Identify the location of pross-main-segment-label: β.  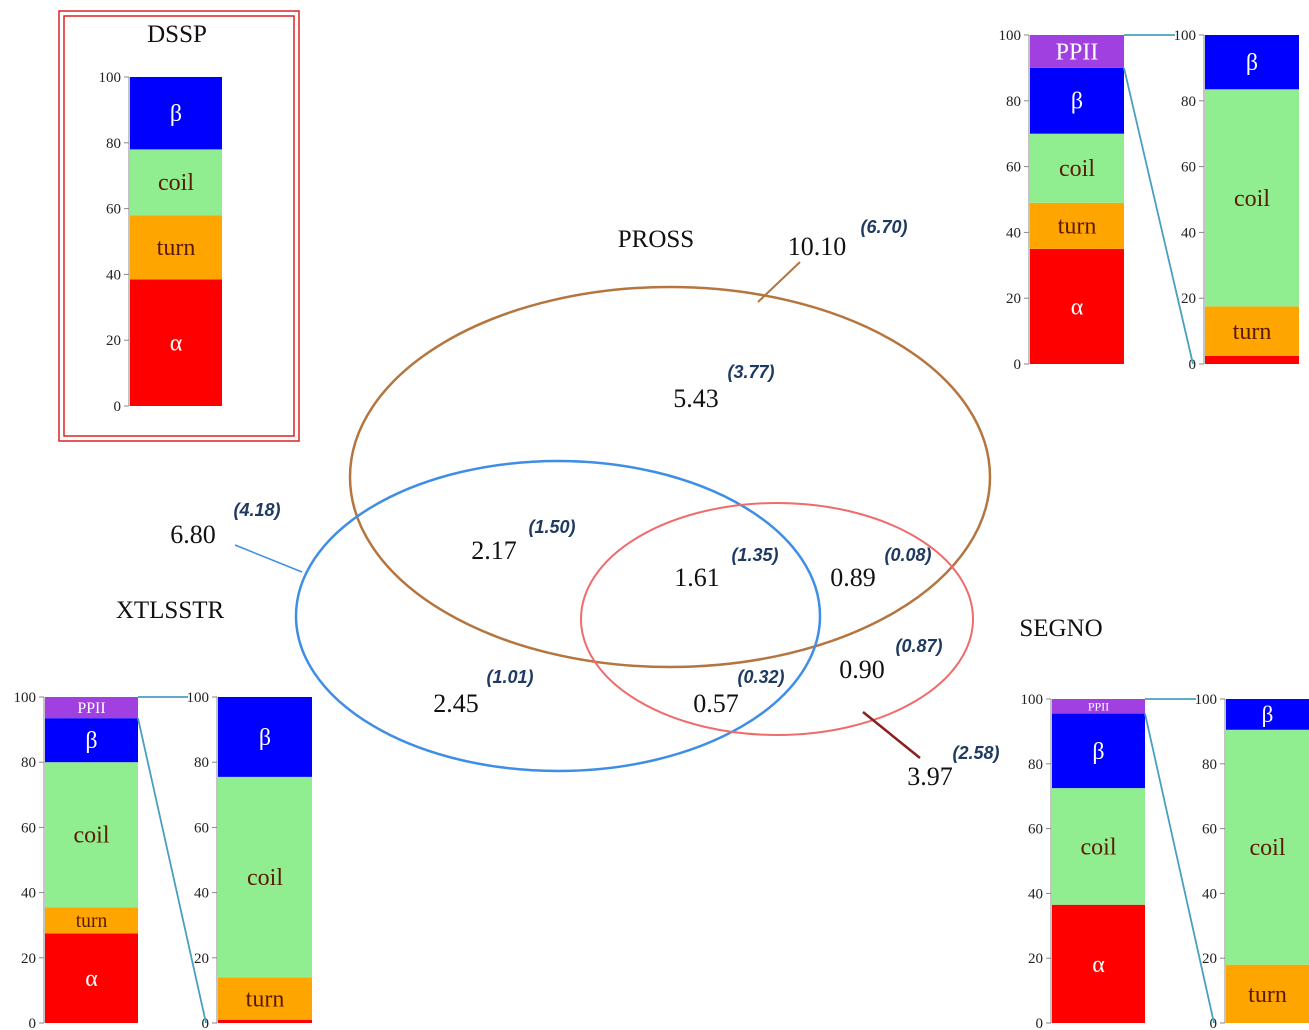
(1077, 102).